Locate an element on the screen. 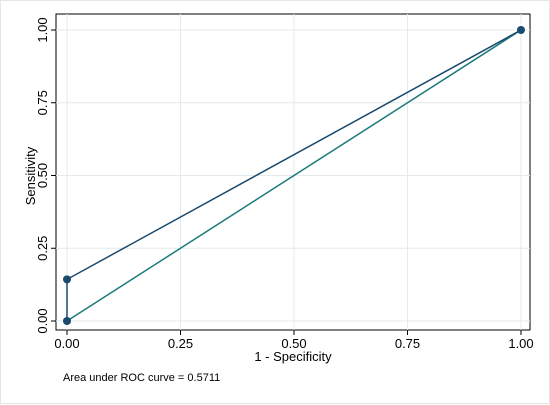 The image size is (550, 405). y-tick-label: 1.00 is located at coordinates (42, 29).